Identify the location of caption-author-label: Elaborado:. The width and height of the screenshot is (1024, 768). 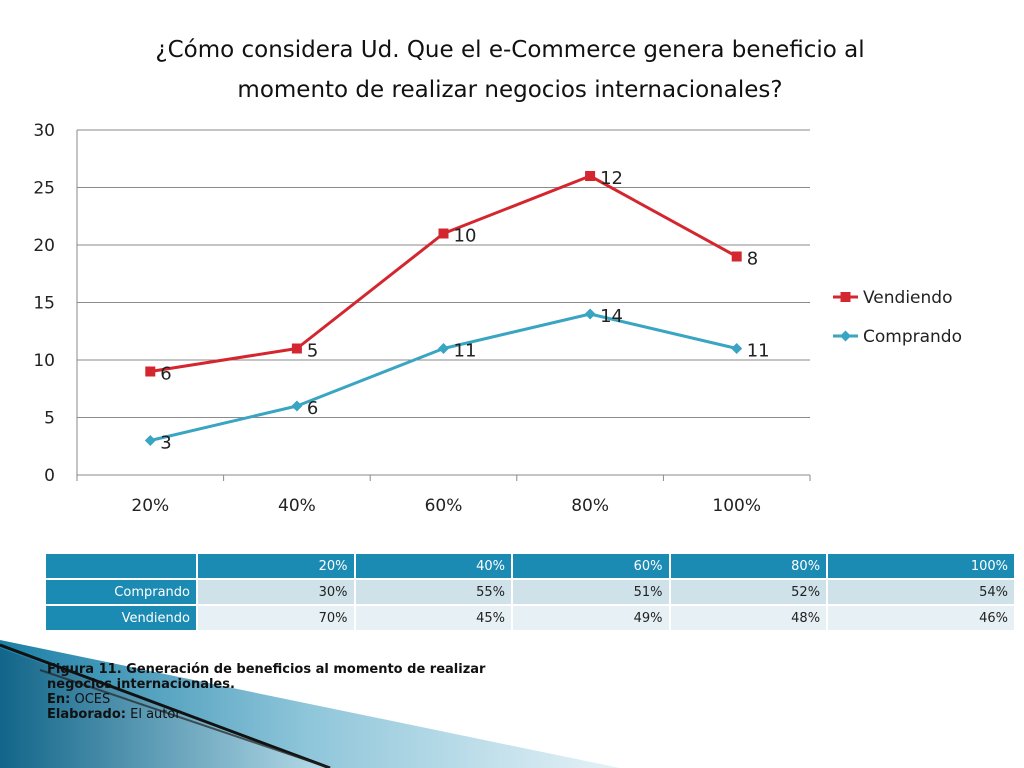
(86, 714).